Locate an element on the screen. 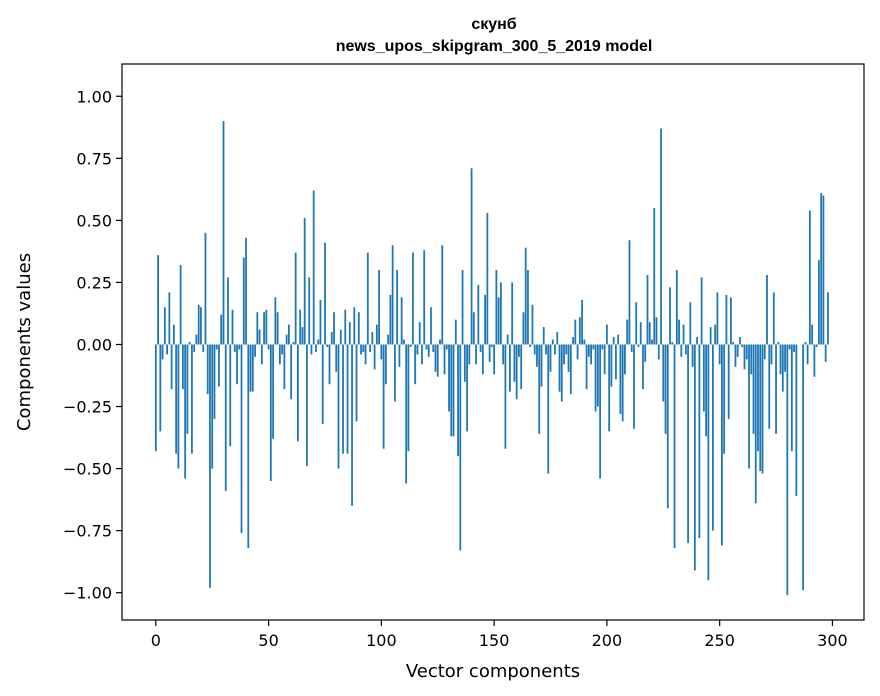  y-tick-label: −1.00 is located at coordinates (87, 593).